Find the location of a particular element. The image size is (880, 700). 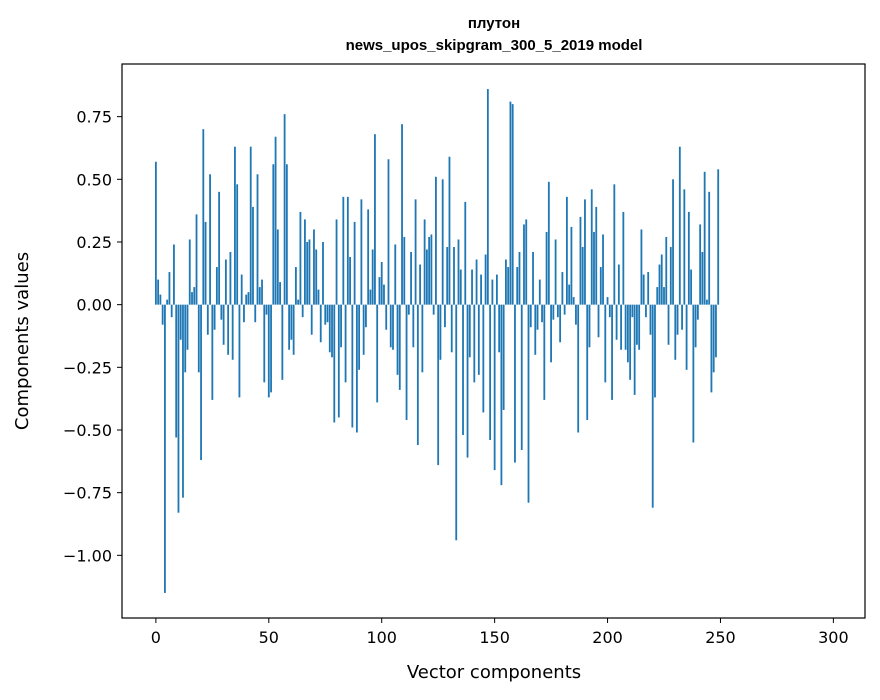

x-tick-label: 250 is located at coordinates (720, 637).